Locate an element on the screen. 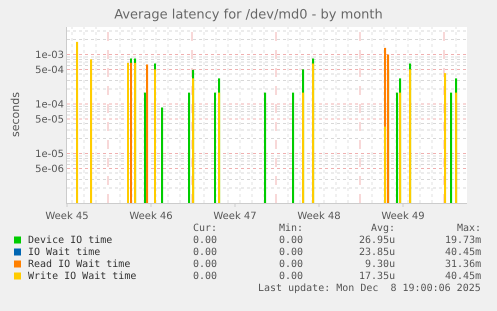 This screenshot has width=497, height=311. legend-label: IO Wait time is located at coordinates (64, 252).